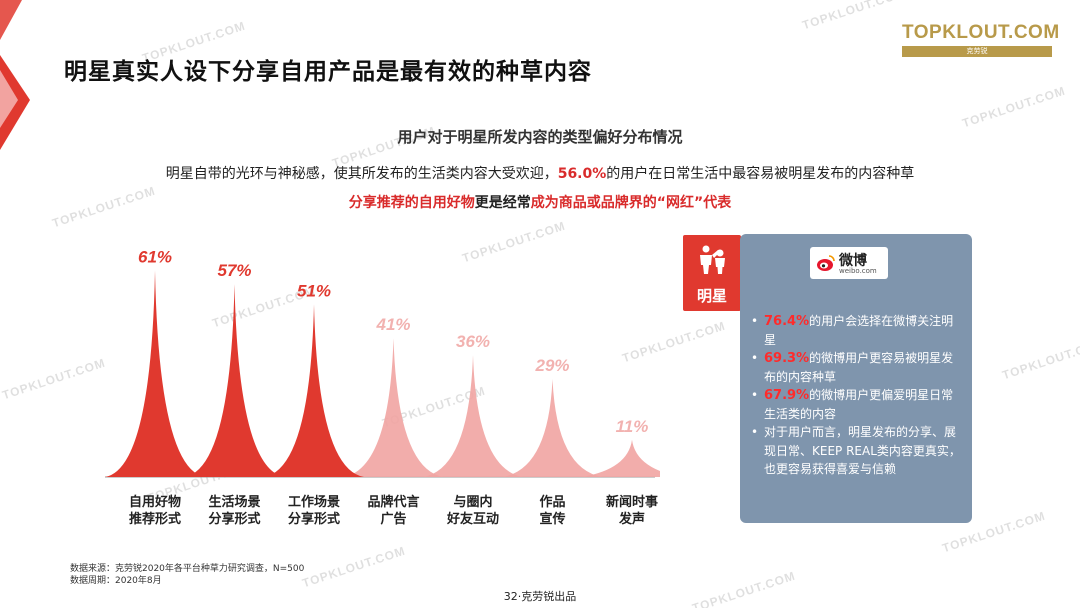 The image size is (1080, 608). I want to click on data-label: 36%, so click(473, 341).